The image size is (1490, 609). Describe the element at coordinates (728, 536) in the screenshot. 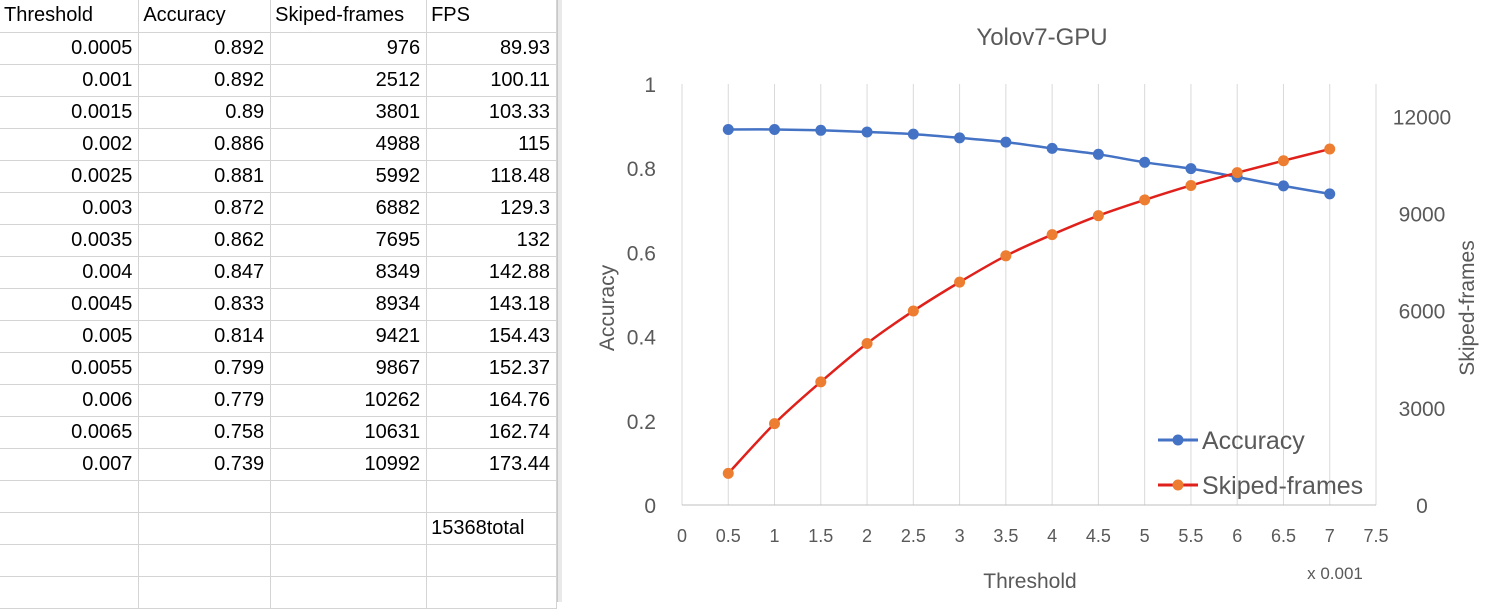

I see `x-tick-label: 0.5` at that location.